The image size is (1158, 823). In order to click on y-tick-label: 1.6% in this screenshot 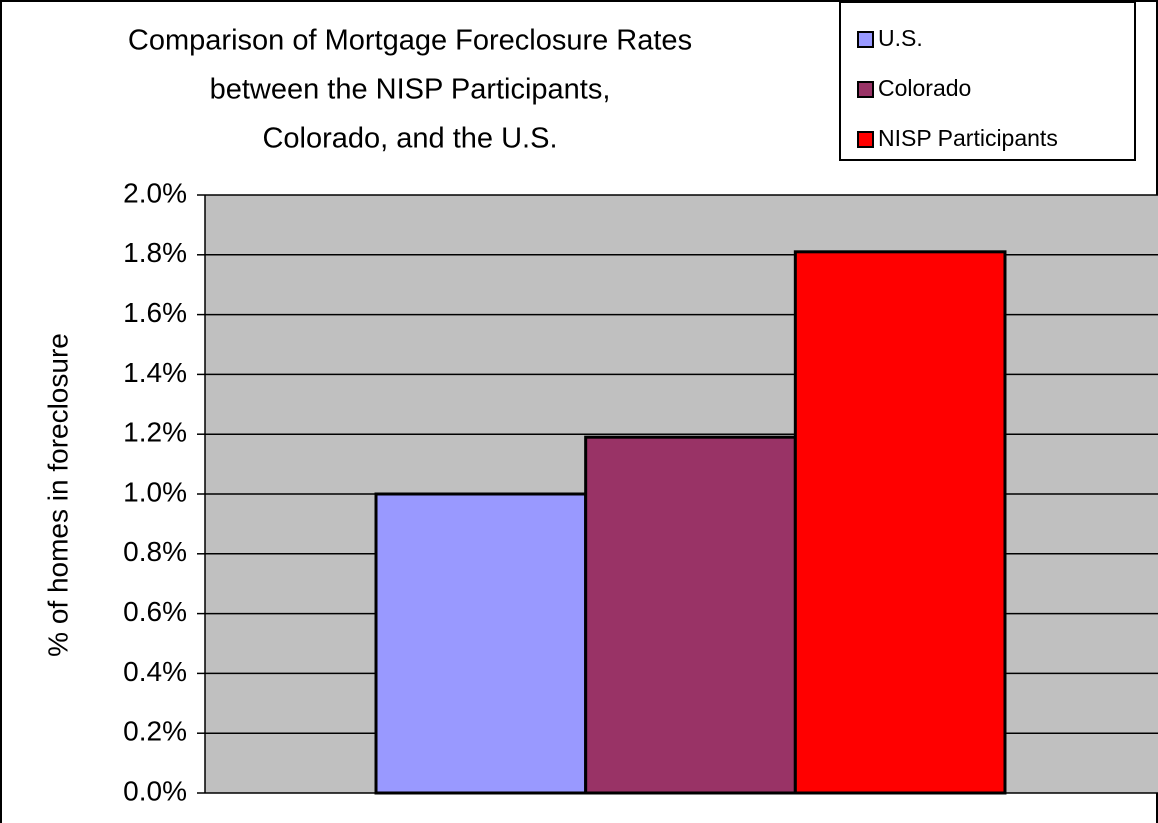, I will do `click(155, 312)`.